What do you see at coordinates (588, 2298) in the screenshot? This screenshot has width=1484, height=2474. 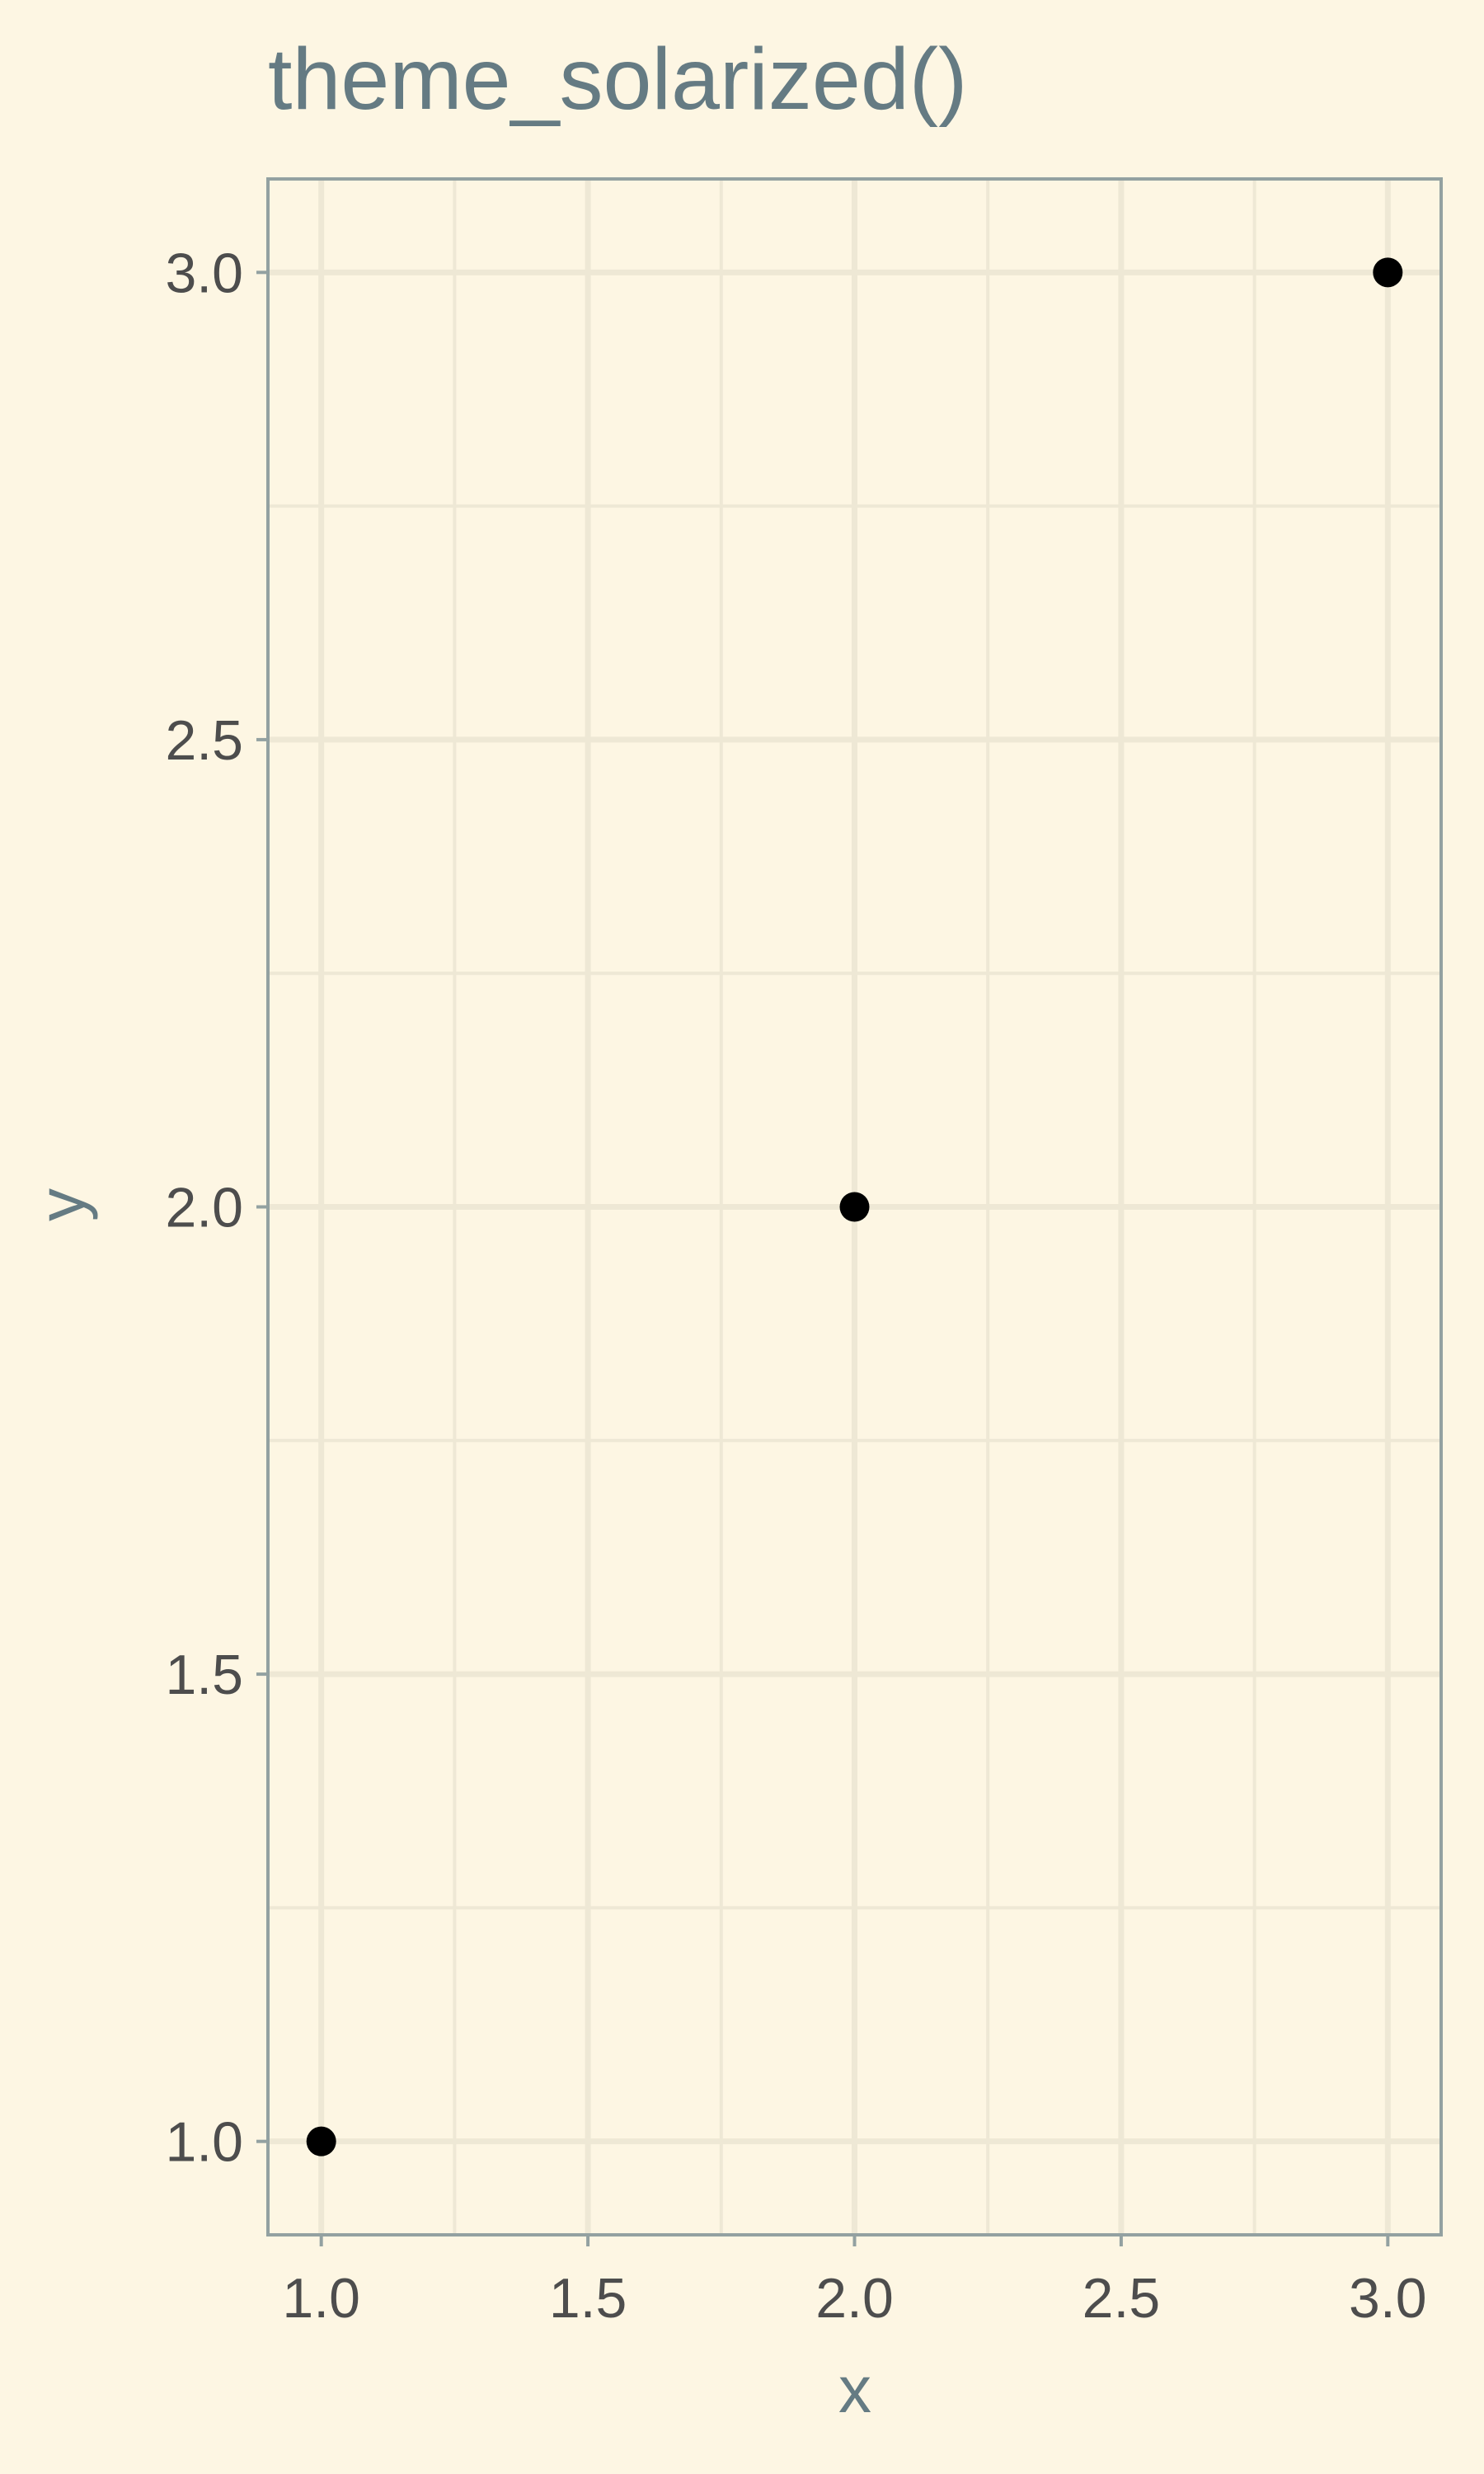 I see `x-tick-label: 1.5` at bounding box center [588, 2298].